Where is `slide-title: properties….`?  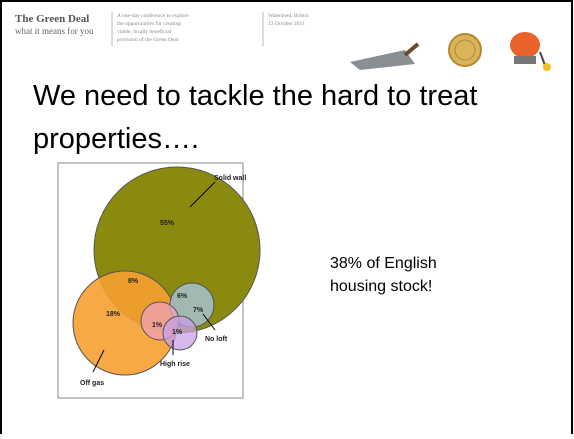 slide-title: properties…. is located at coordinates (116, 139).